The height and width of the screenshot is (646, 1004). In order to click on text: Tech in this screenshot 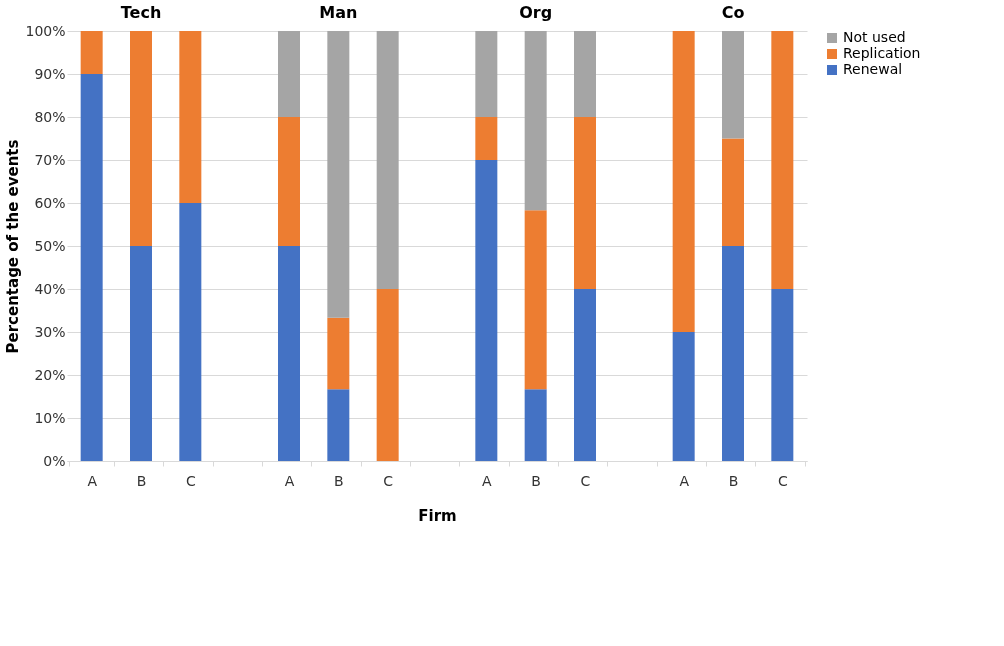, I will do `click(141, 12)`.